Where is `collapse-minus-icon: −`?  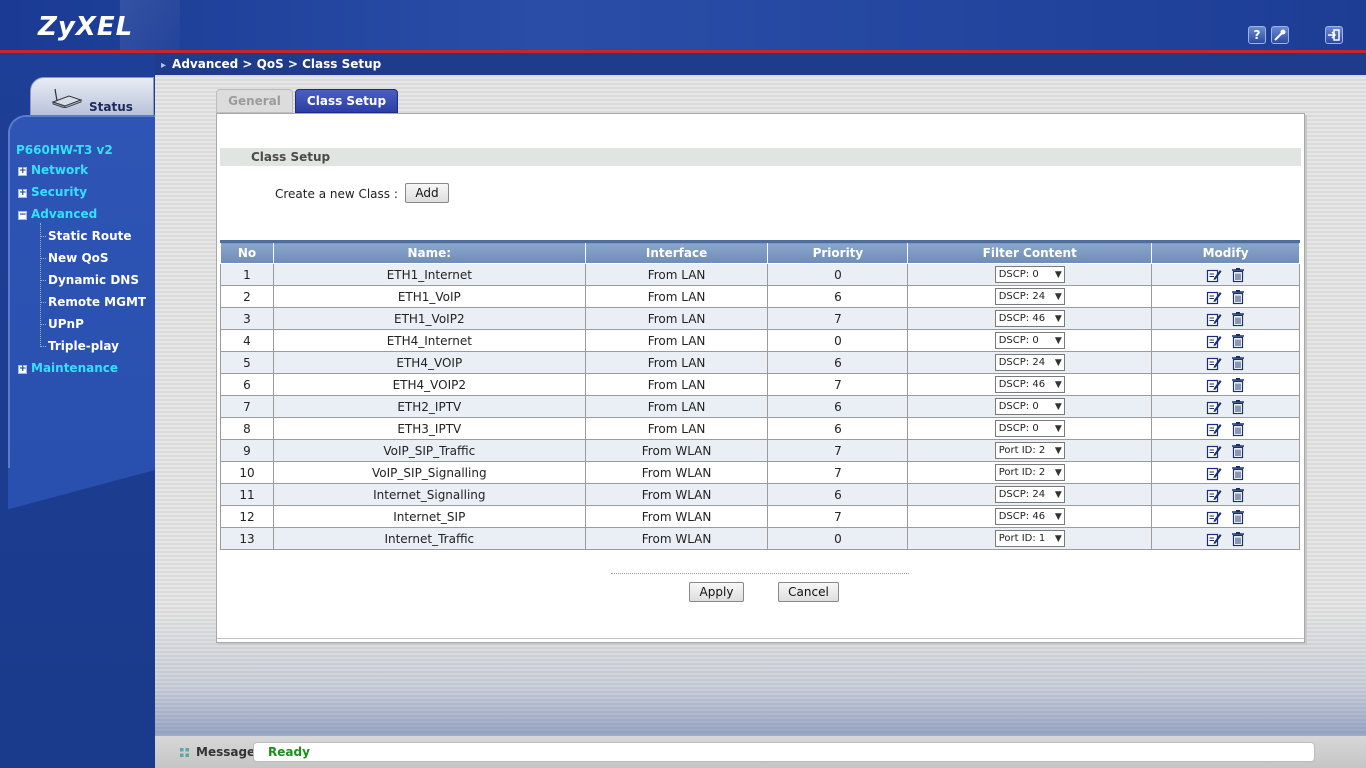
collapse-minus-icon: − is located at coordinates (22, 215).